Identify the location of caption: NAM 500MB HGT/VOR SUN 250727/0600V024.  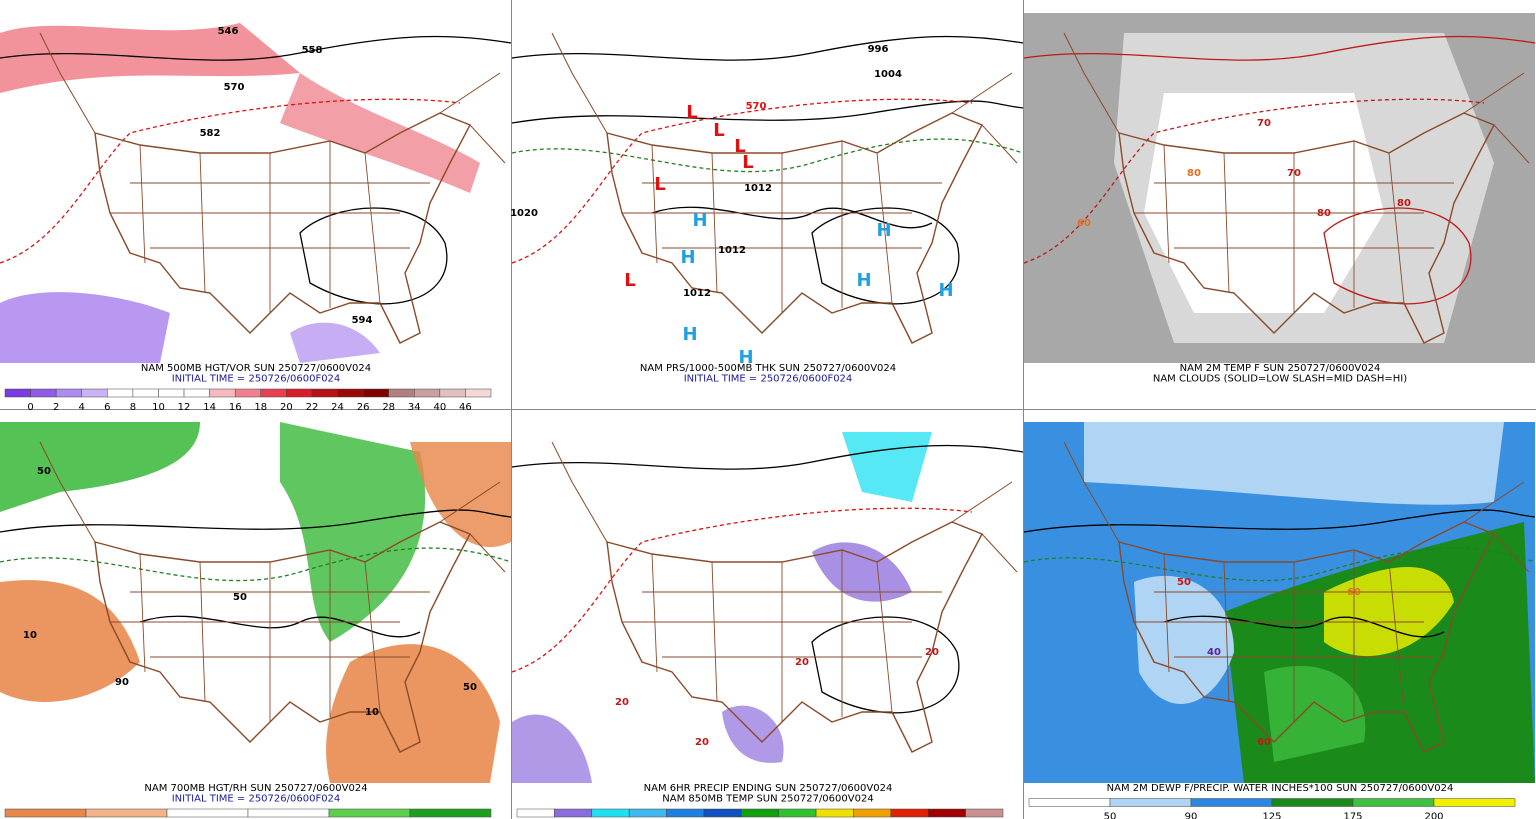
(256, 368).